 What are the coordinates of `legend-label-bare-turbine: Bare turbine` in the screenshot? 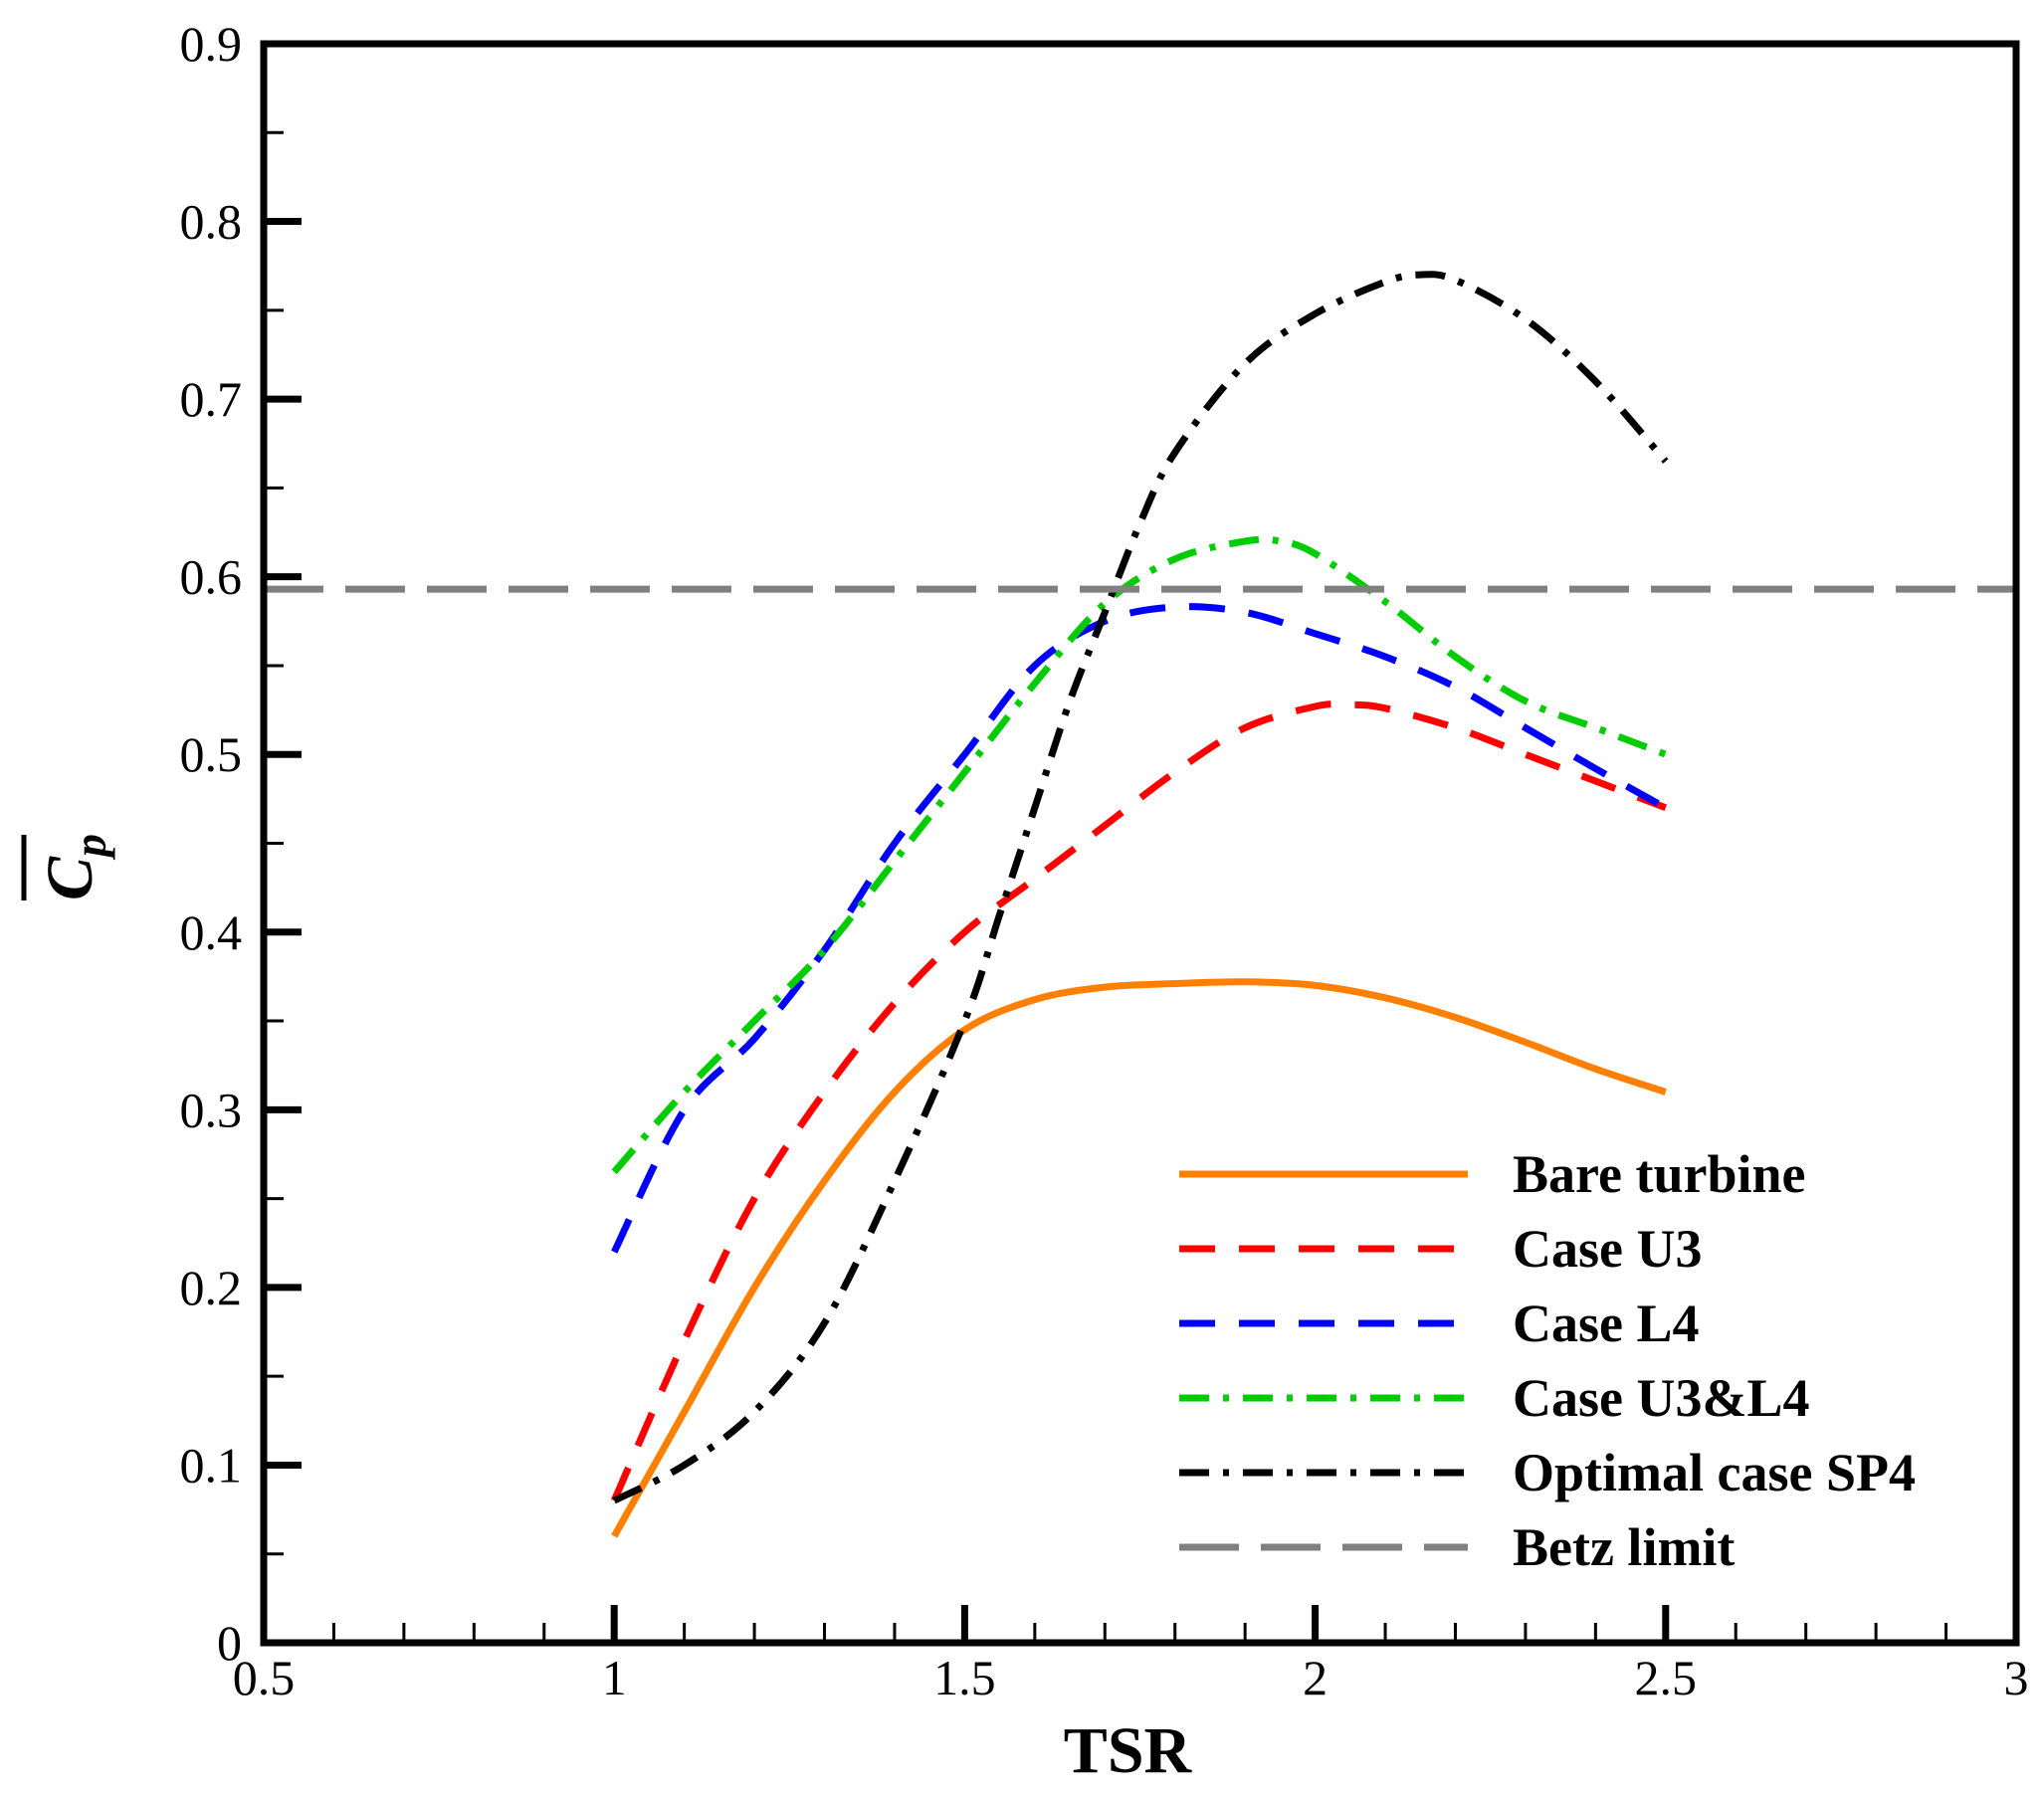 It's located at (1659, 1174).